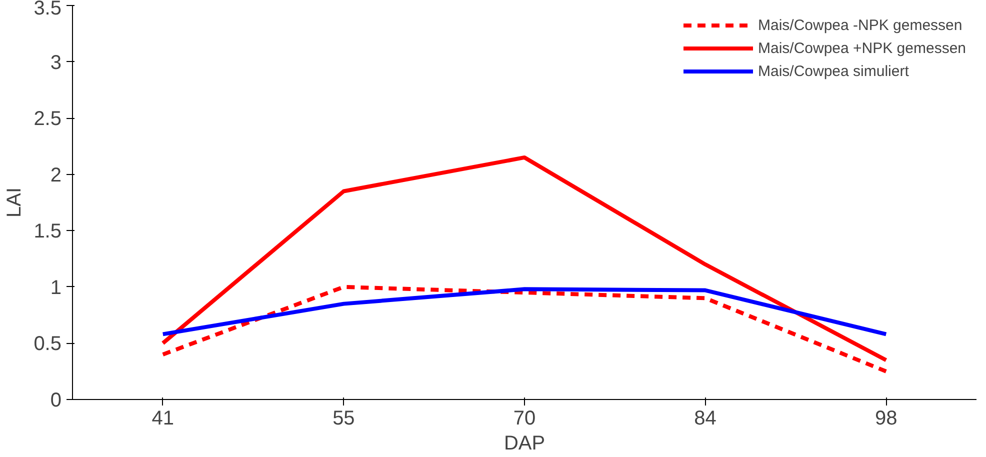 The height and width of the screenshot is (457, 986). I want to click on x-tick-label: 55, so click(343, 419).